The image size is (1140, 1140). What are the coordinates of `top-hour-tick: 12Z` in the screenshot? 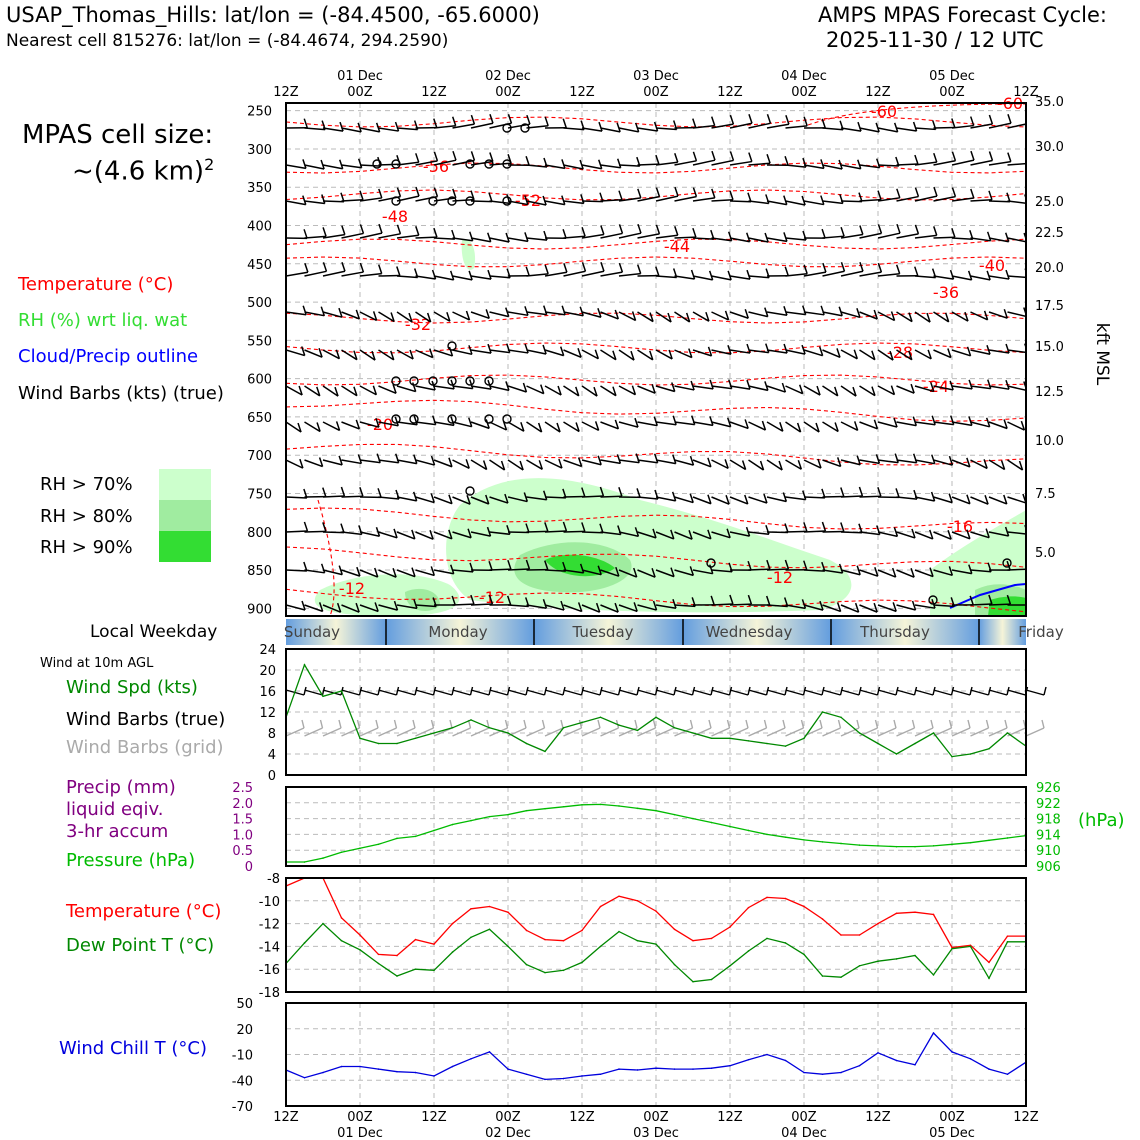 It's located at (730, 92).